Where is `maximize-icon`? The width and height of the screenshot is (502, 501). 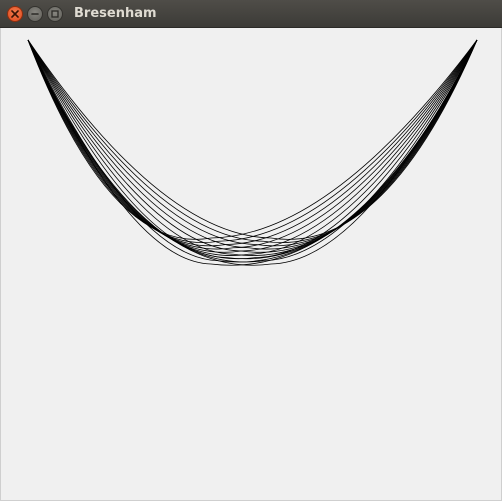
maximize-icon is located at coordinates (55, 14).